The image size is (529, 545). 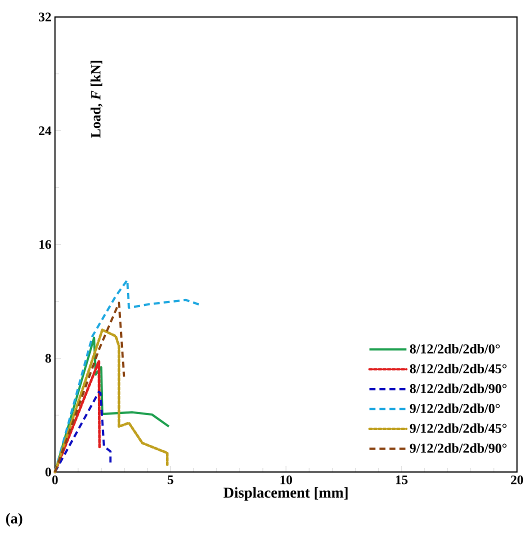 What do you see at coordinates (48, 358) in the screenshot?
I see `y-tick-label: 8` at bounding box center [48, 358].